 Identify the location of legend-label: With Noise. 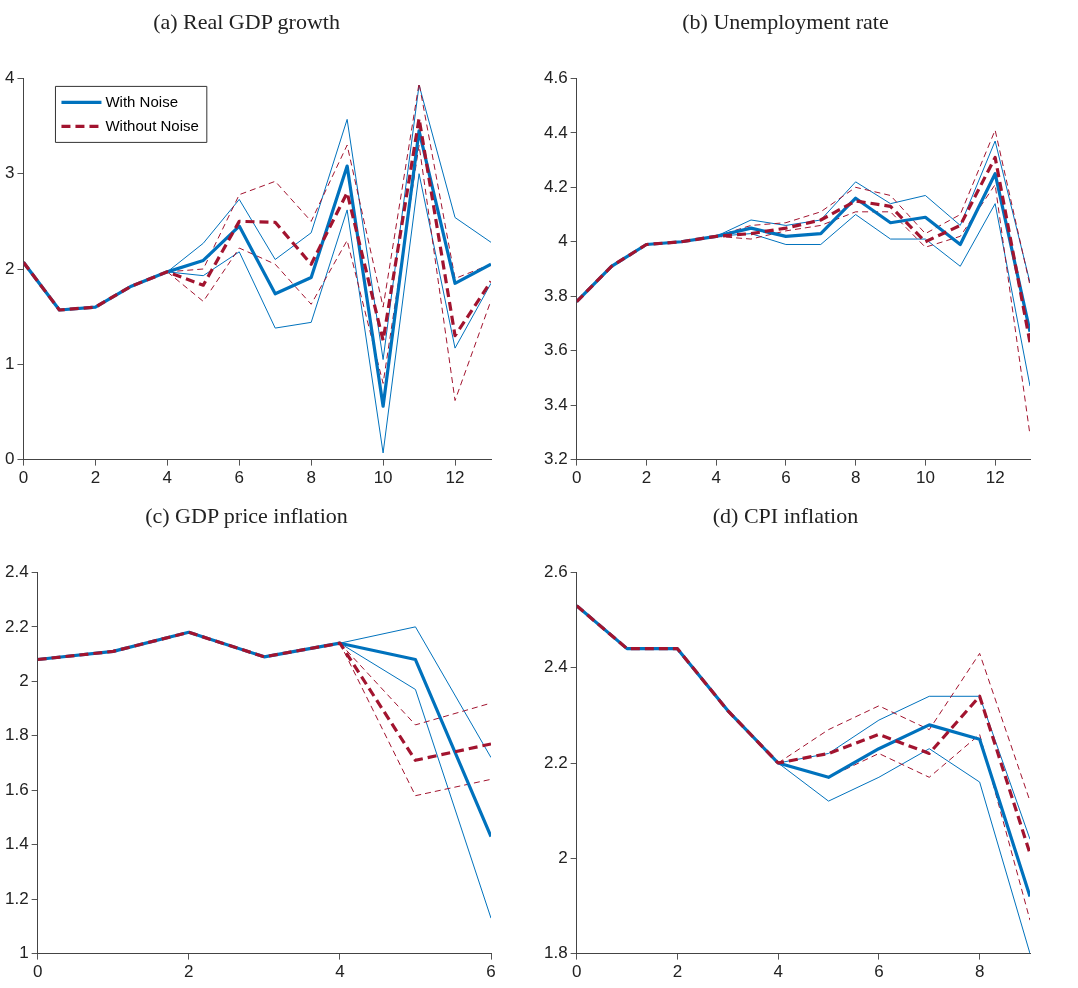
(141, 101).